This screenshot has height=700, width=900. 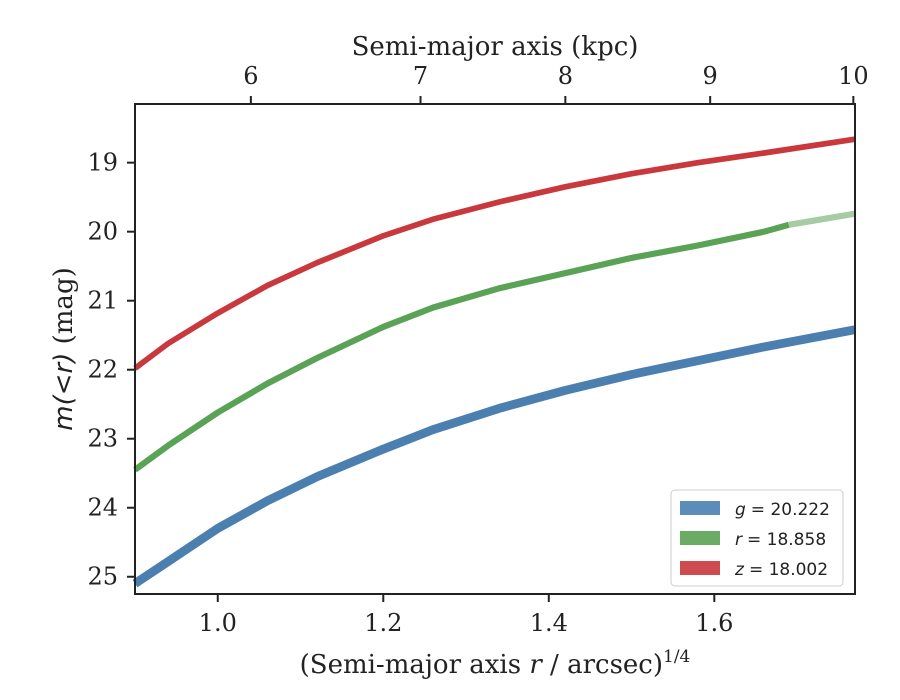 I want to click on y-tick-label: 20, so click(x=102, y=232).